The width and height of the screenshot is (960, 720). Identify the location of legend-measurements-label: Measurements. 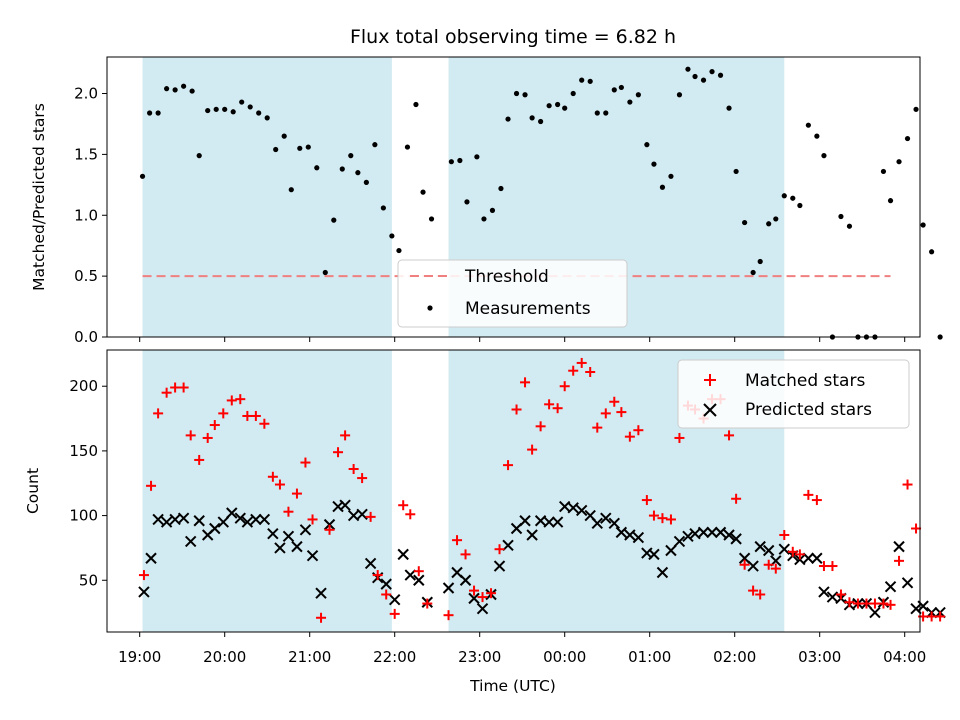
(528, 309).